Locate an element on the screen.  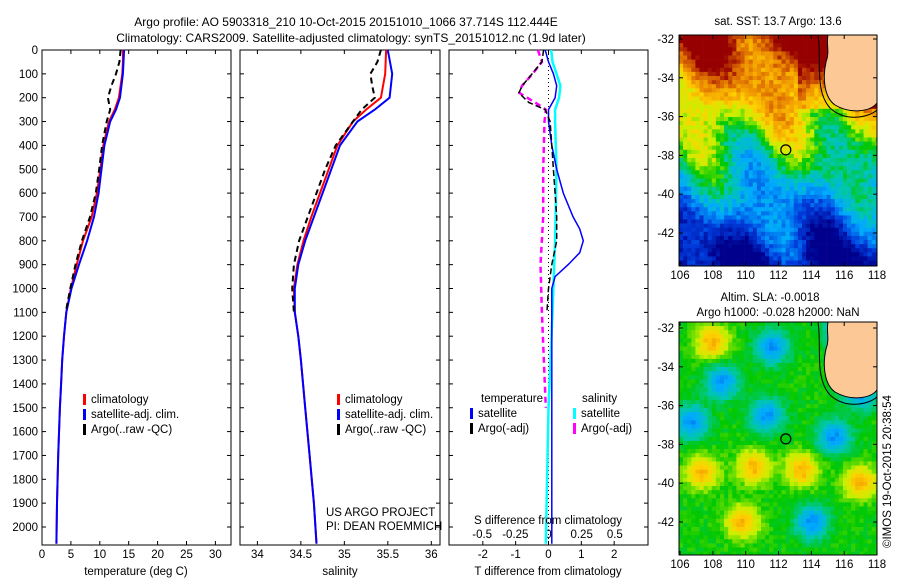
series-t-argo is located at coordinates (537, 181).